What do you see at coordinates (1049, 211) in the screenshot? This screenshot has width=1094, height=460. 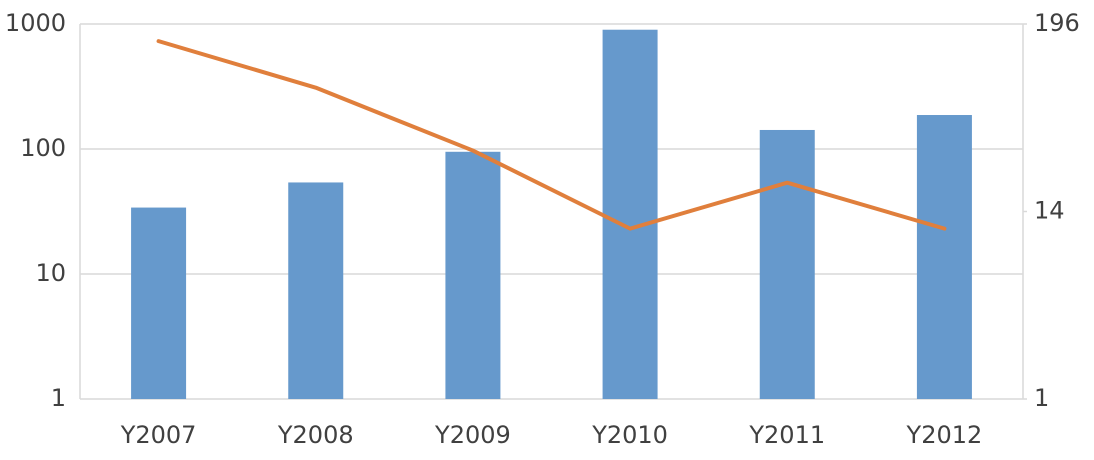 I see `y2-tick-label: 14` at bounding box center [1049, 211].